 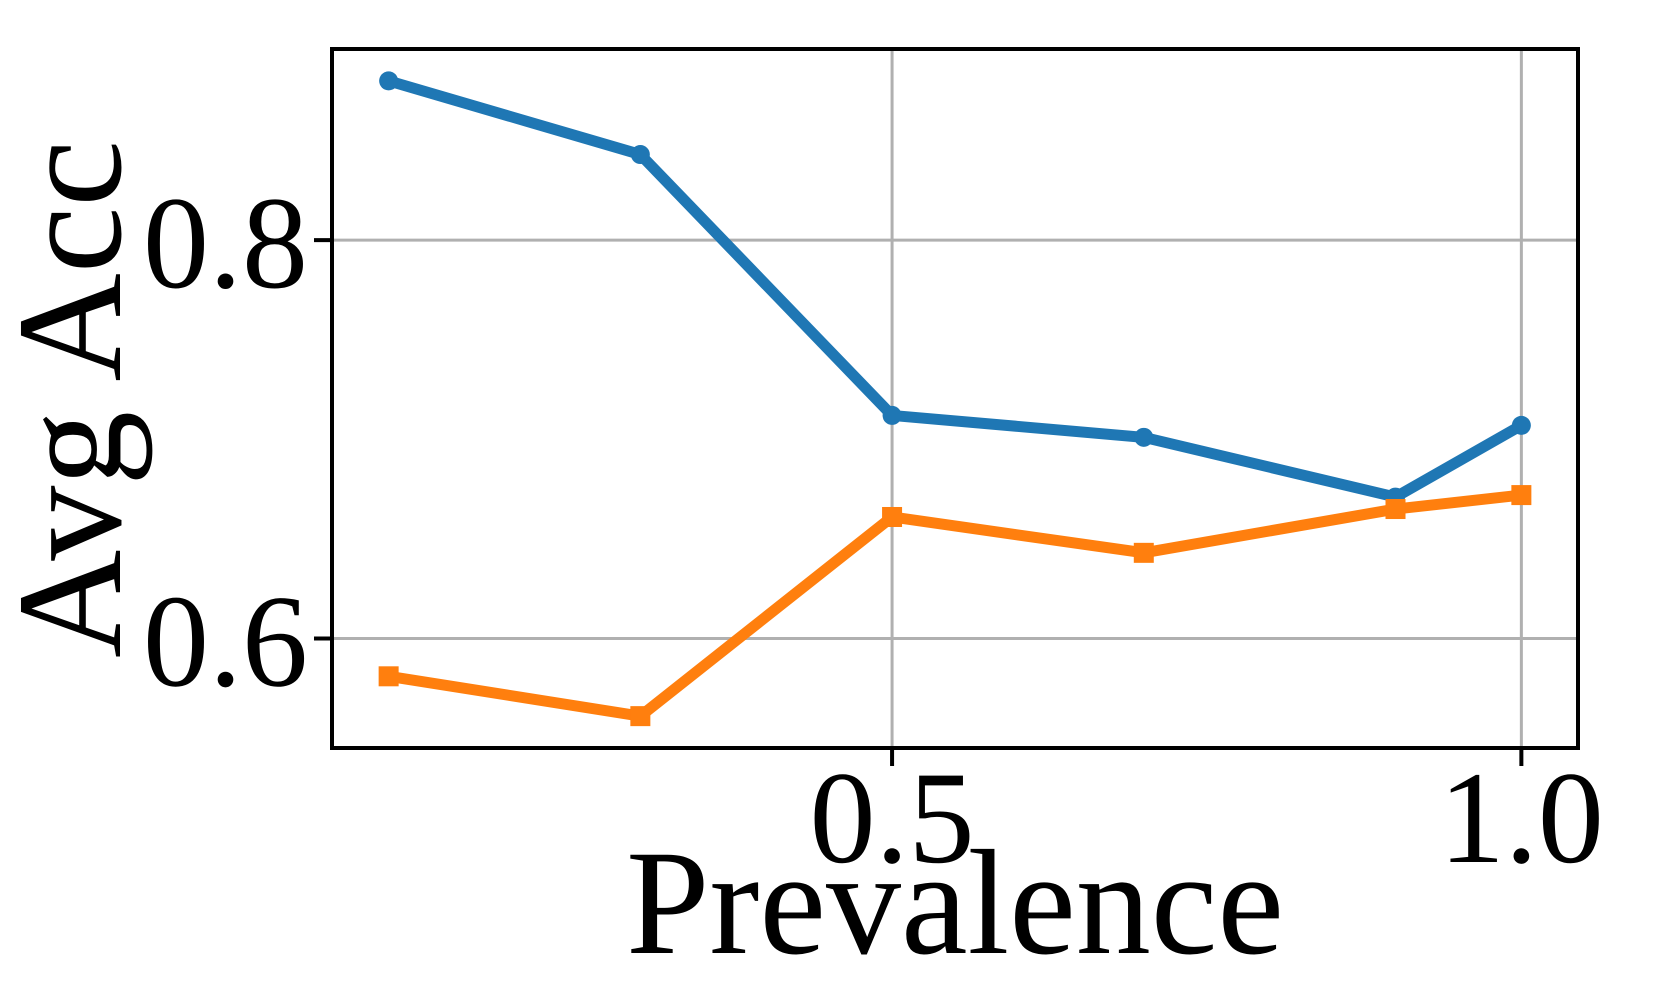 I want to click on y-axis-title: Avg Acc, so click(x=76, y=399).